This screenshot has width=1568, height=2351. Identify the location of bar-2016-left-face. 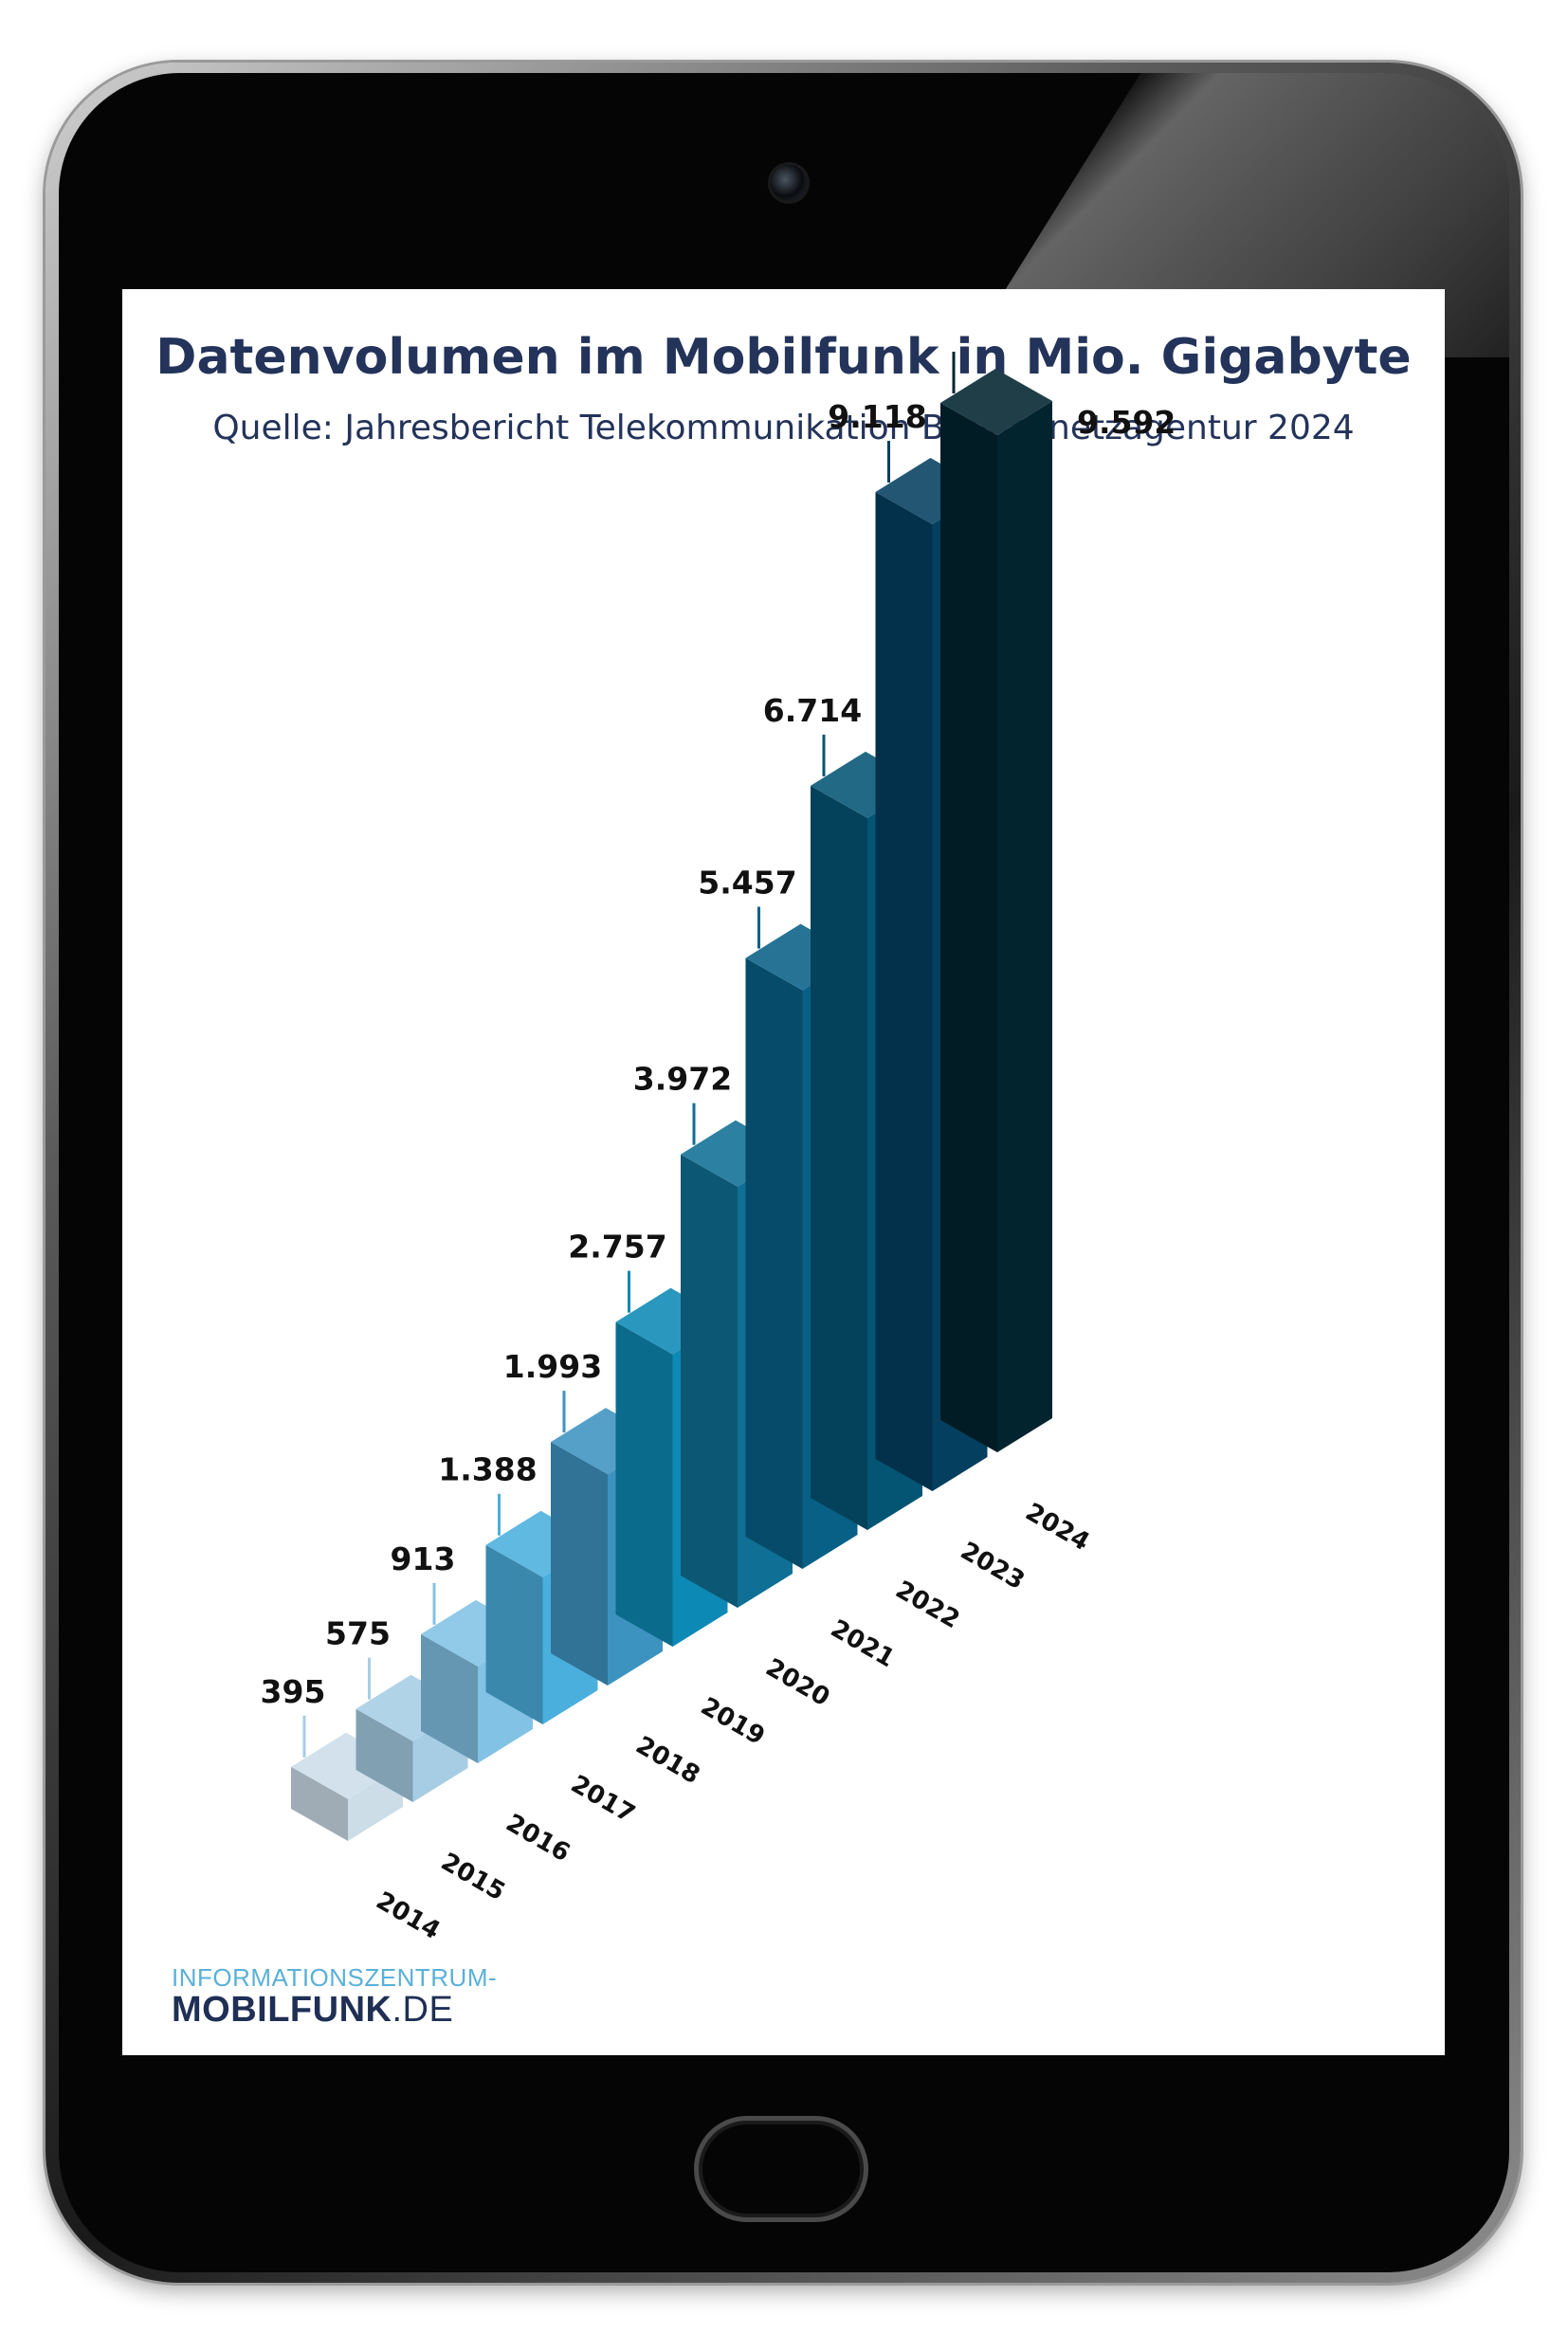
(449, 1698).